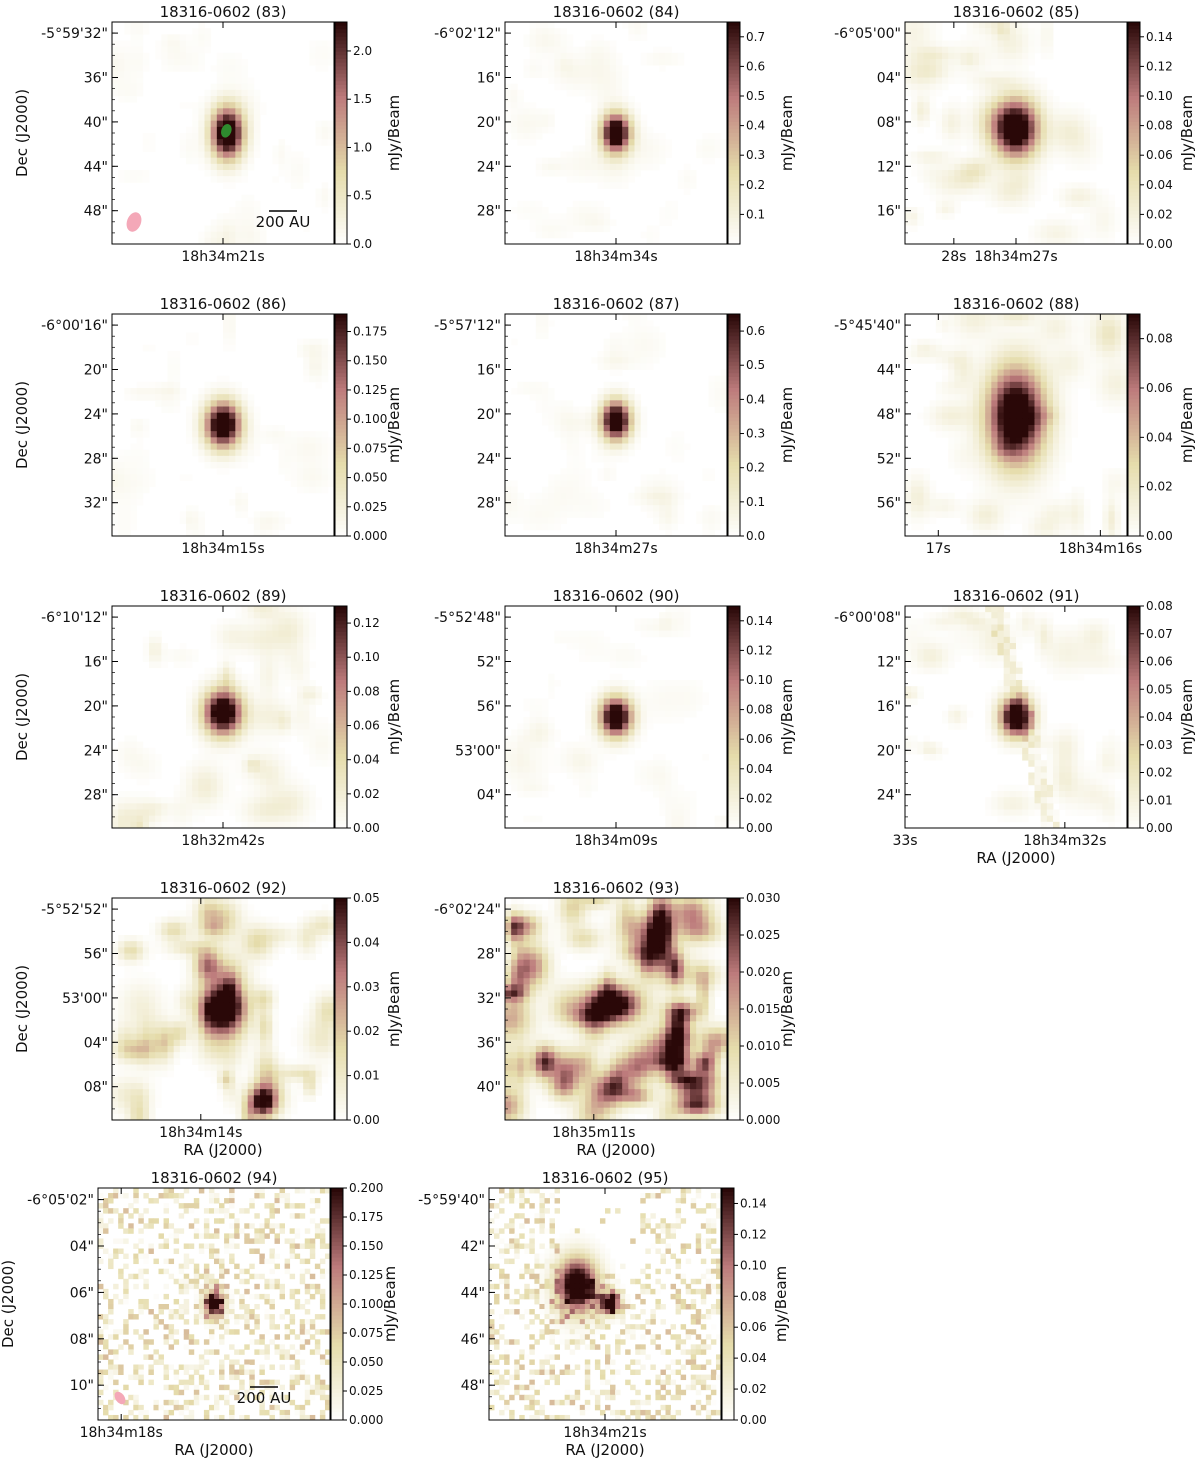 This screenshot has width=1200, height=1466. I want to click on dec-tick-label: 12", so click(889, 167).